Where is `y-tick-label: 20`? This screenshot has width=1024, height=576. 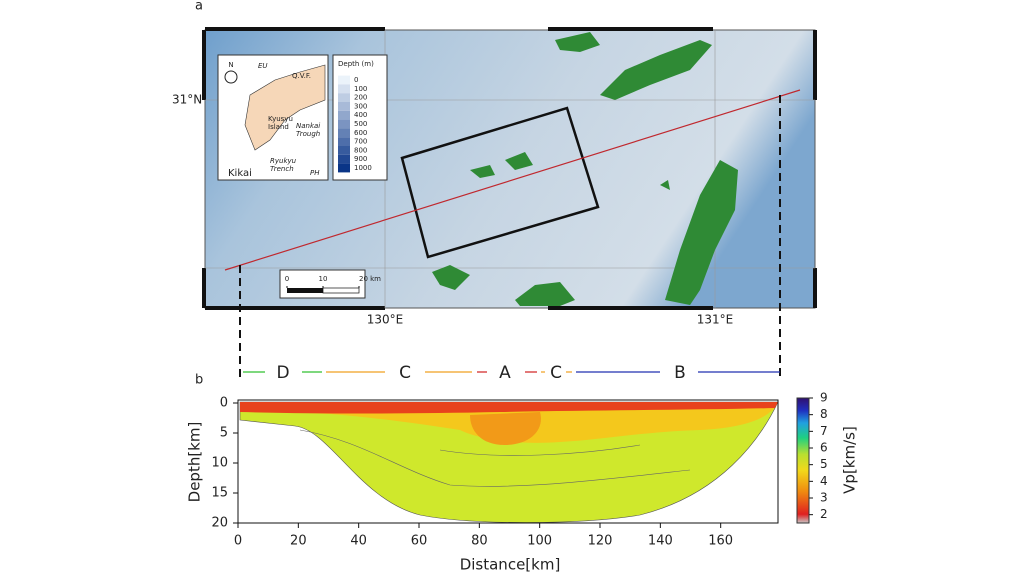 y-tick-label: 20 is located at coordinates (219, 523).